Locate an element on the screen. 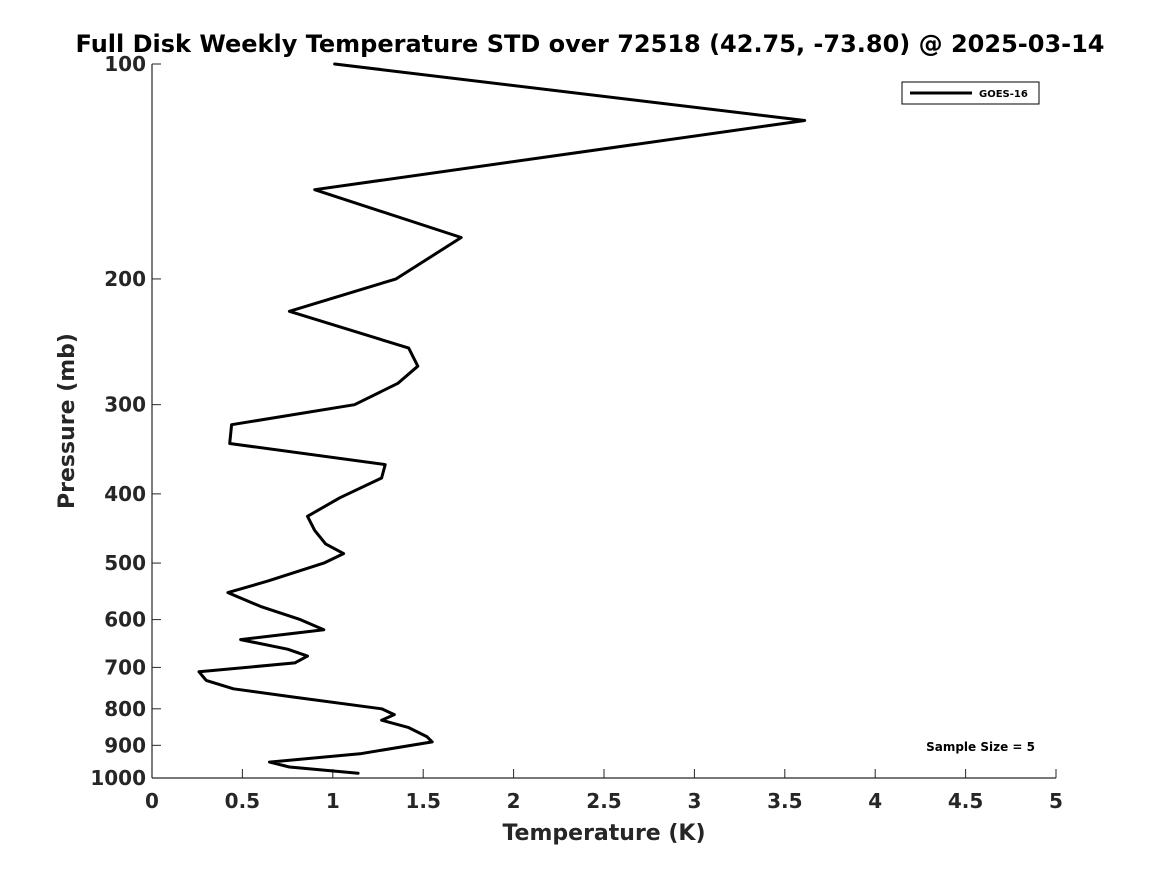  x-tick-label: 4.5 is located at coordinates (965, 801).